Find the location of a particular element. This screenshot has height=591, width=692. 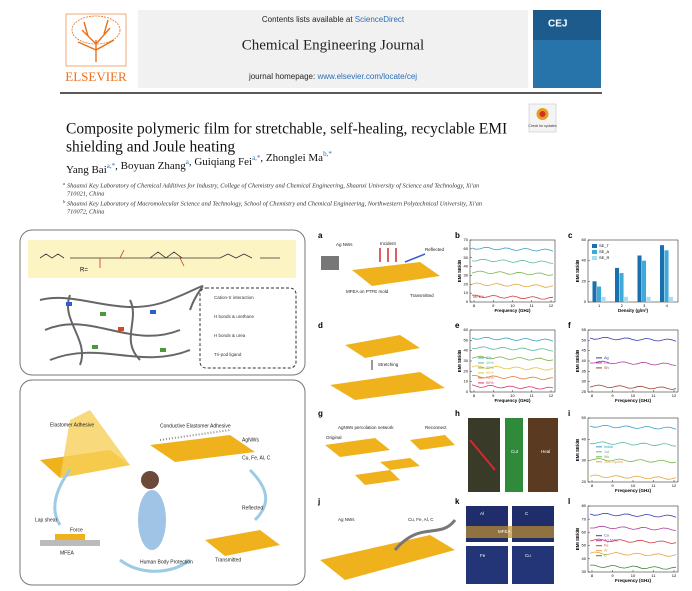

cover-art is located at coordinates (567, 64).